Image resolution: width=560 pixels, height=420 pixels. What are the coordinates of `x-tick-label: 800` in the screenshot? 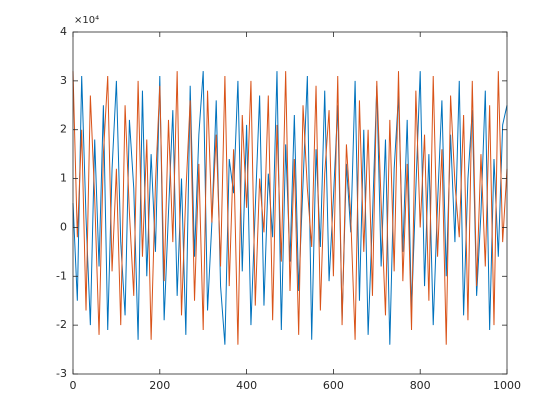 It's located at (420, 385).